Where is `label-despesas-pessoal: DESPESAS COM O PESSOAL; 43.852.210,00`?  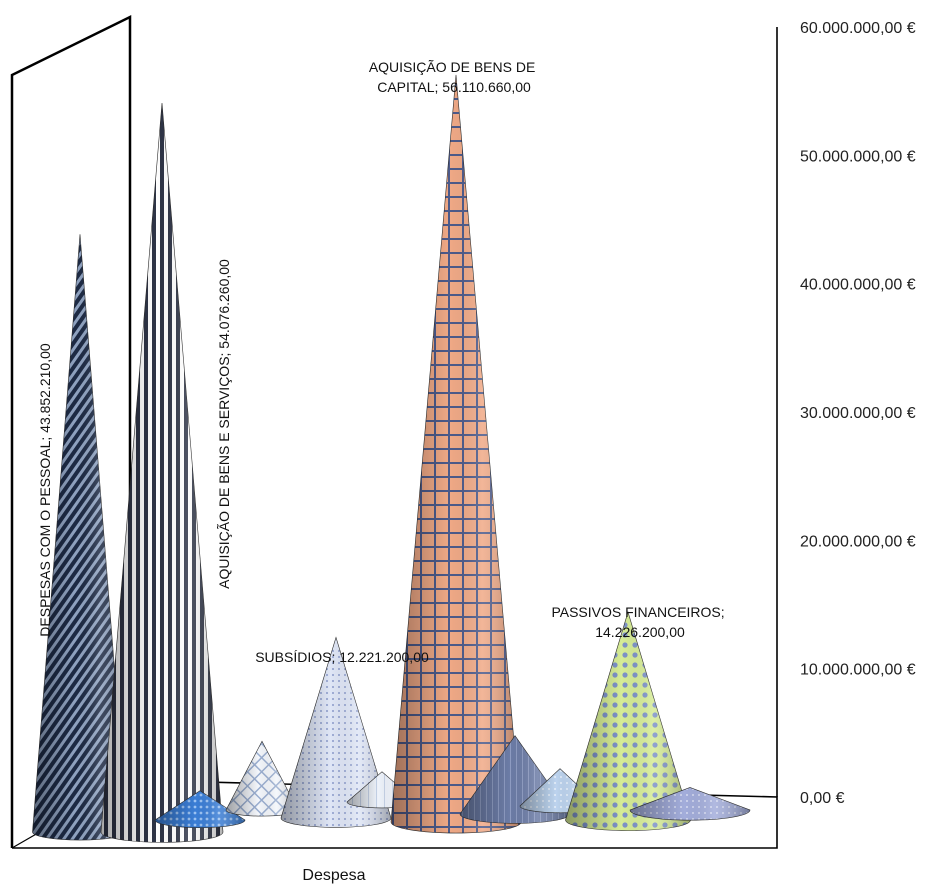 label-despesas-pessoal: DESPESAS COM O PESSOAL; 43.852.210,00 is located at coordinates (45, 490).